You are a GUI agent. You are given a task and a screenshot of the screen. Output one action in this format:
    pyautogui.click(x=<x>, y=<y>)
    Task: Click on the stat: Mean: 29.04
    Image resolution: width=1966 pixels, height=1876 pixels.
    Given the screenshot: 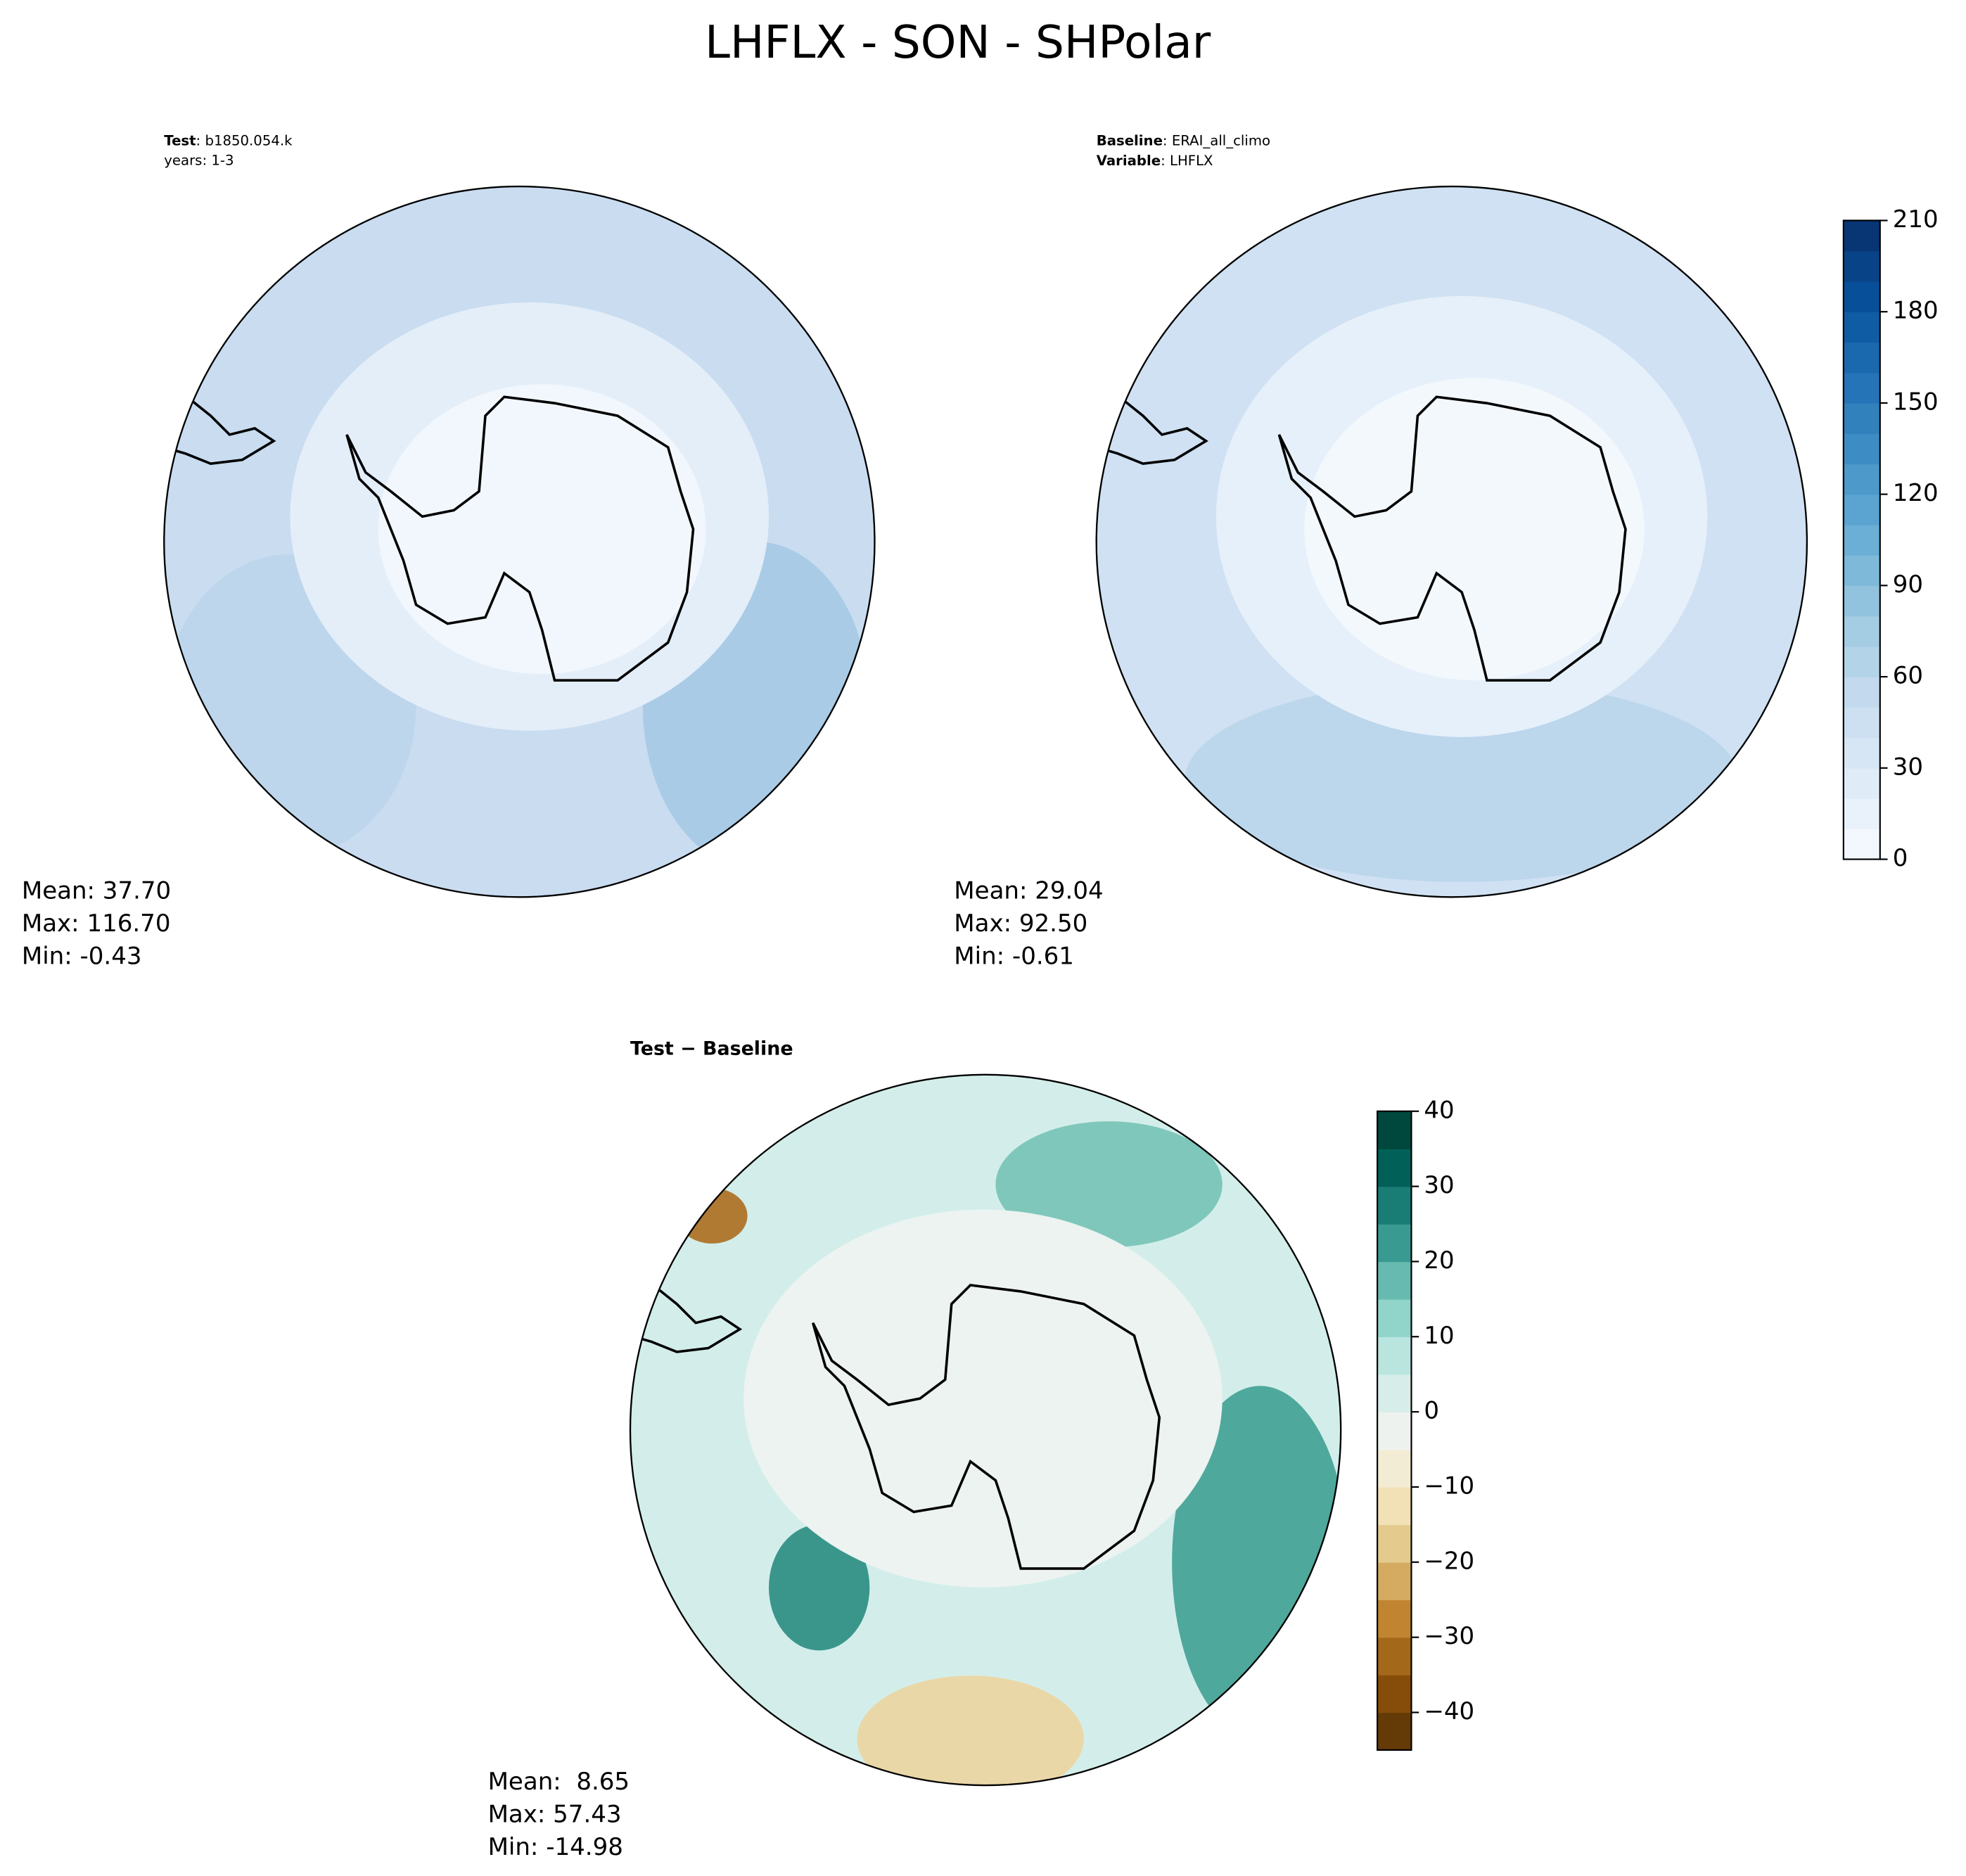 What is the action you would take?
    pyautogui.click(x=1028, y=891)
    